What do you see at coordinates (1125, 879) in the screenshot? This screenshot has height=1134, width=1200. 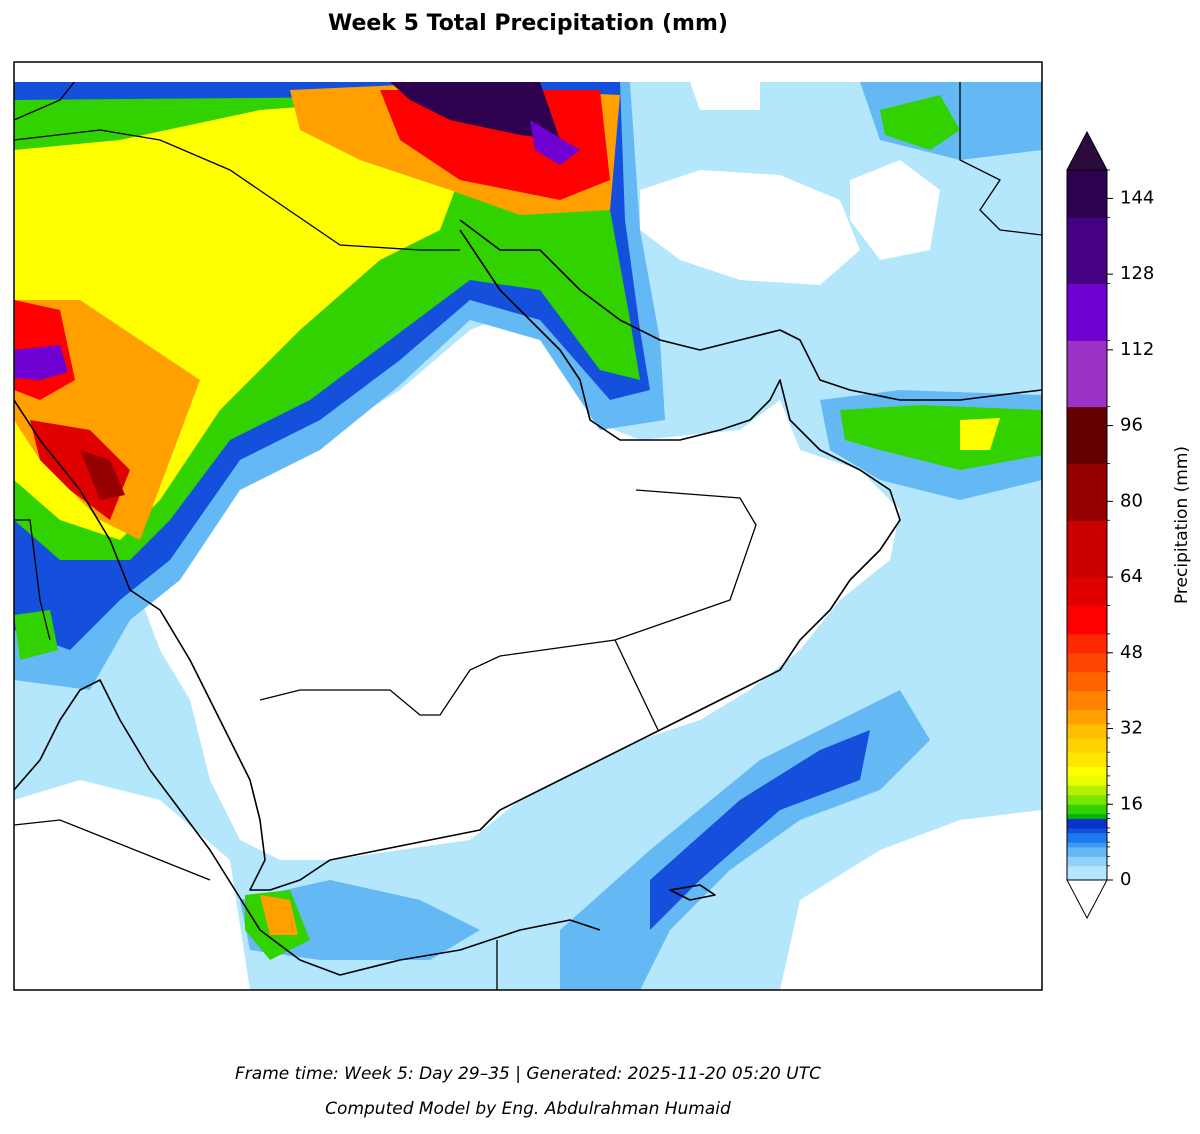 I see `colorbar-tick-label: 0` at bounding box center [1125, 879].